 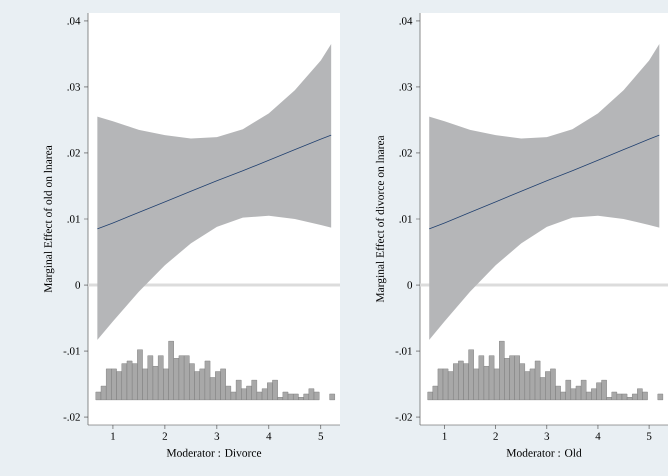 I want to click on y-axis-title: Marginal Effect of old on lnarea, so click(x=49, y=218).